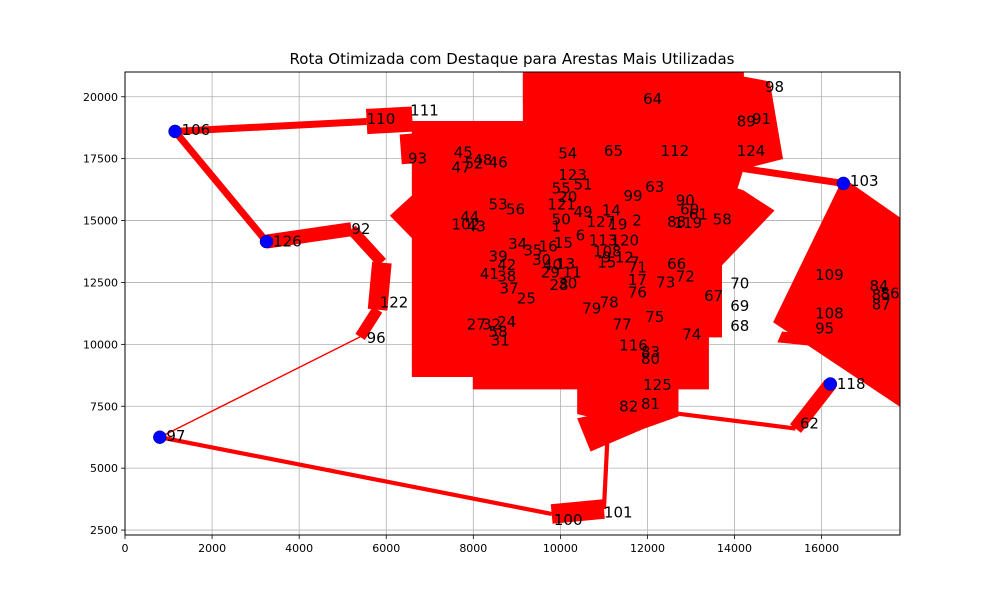 Image resolution: width=1000 pixels, height=600 pixels. Describe the element at coordinates (550, 273) in the screenshot. I see `node-label: 29` at that location.